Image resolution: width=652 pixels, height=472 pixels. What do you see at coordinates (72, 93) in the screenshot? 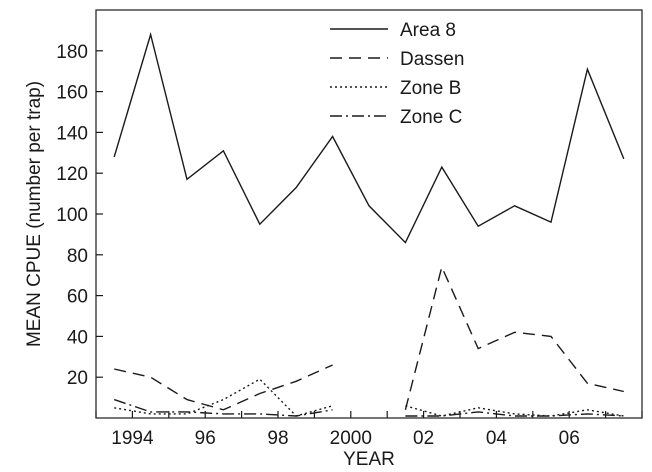
I see `y-tick-label: 160` at bounding box center [72, 93].